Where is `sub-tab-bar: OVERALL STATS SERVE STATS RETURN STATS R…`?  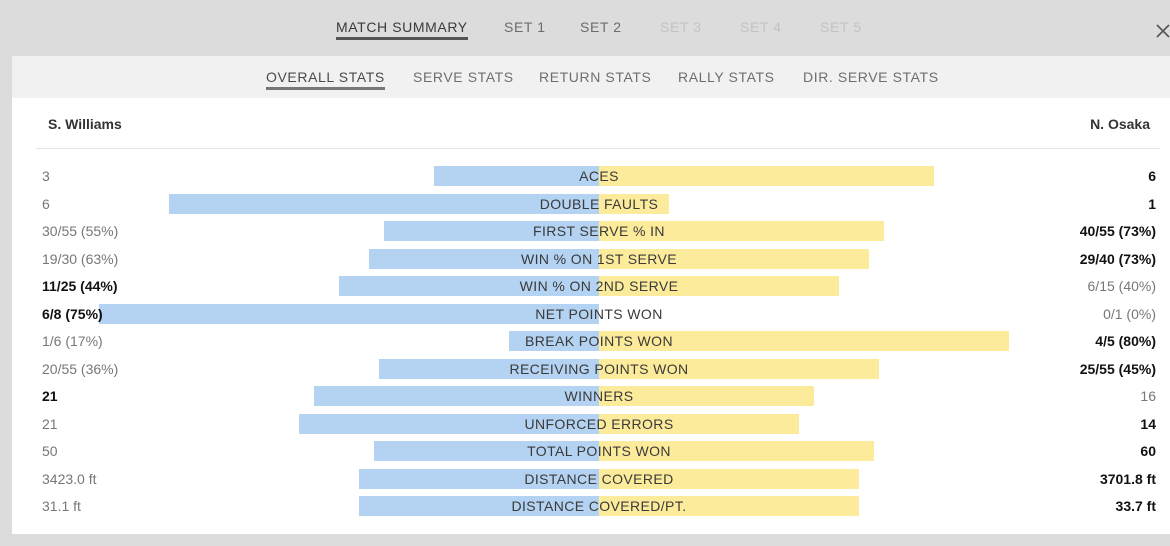
sub-tab-bar: OVERALL STATS SERVE STATS RETURN STATS R… is located at coordinates (591, 77).